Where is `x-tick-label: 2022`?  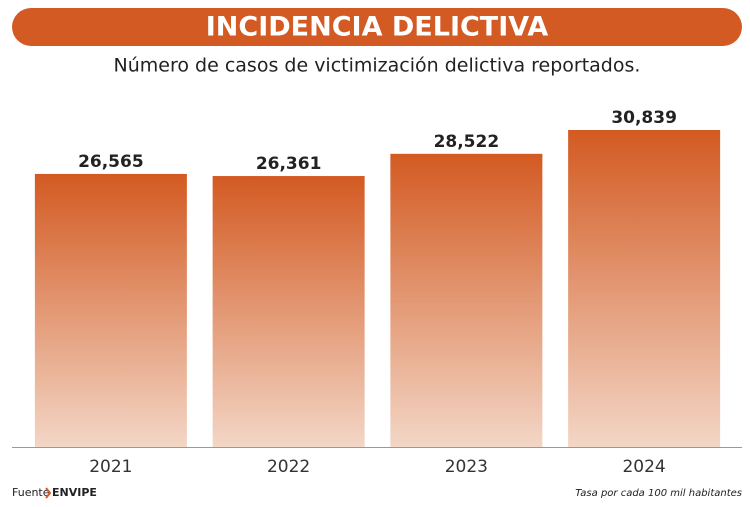 x-tick-label: 2022 is located at coordinates (288, 467).